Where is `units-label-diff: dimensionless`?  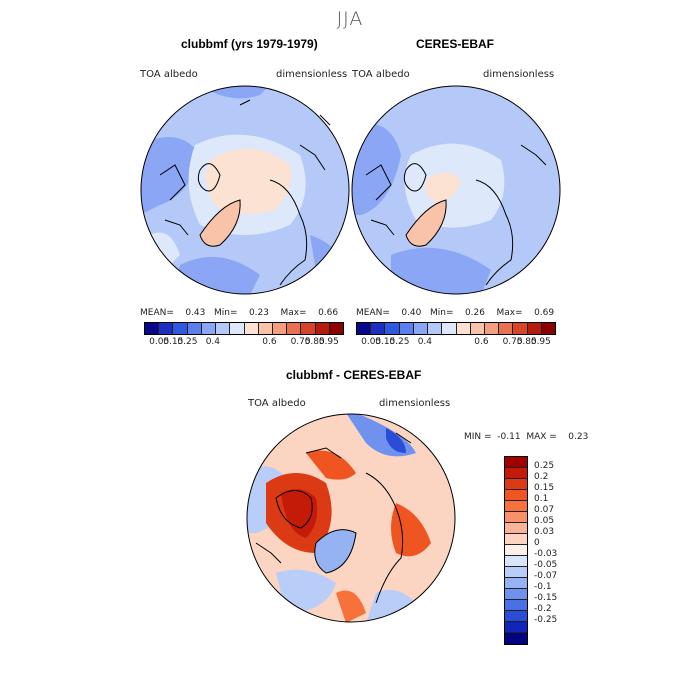
units-label-diff: dimensionless is located at coordinates (415, 403).